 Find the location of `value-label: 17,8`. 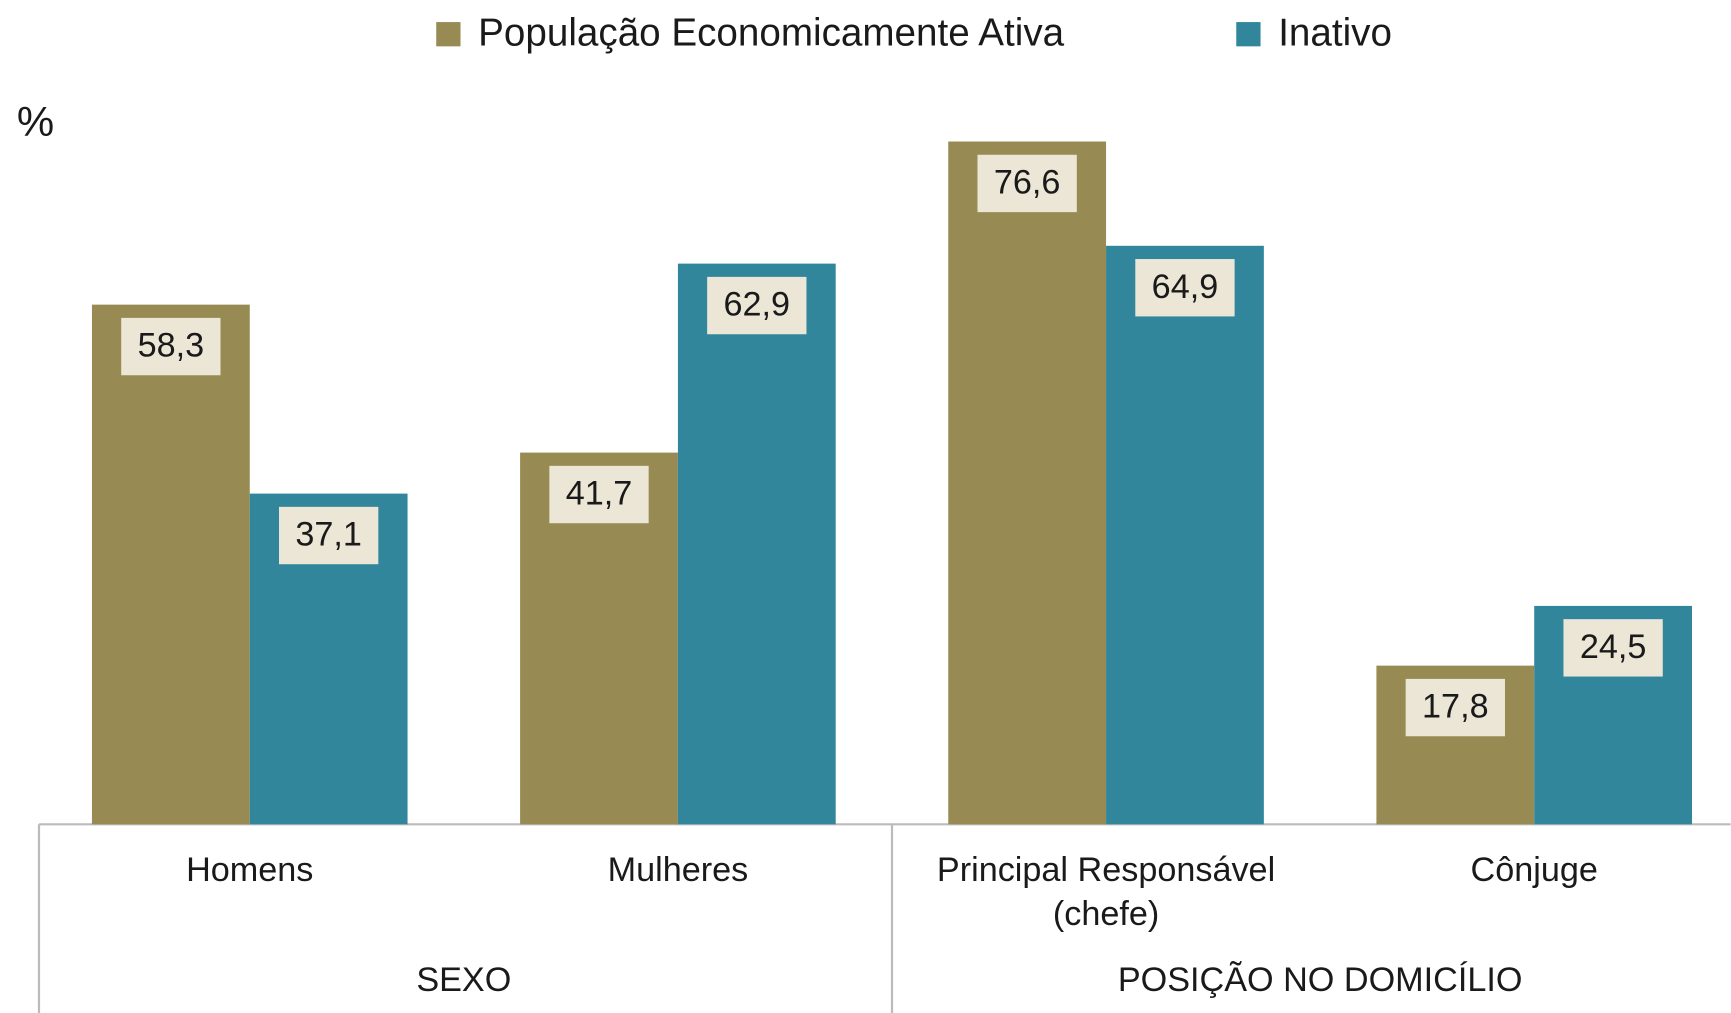

value-label: 17,8 is located at coordinates (1455, 707).